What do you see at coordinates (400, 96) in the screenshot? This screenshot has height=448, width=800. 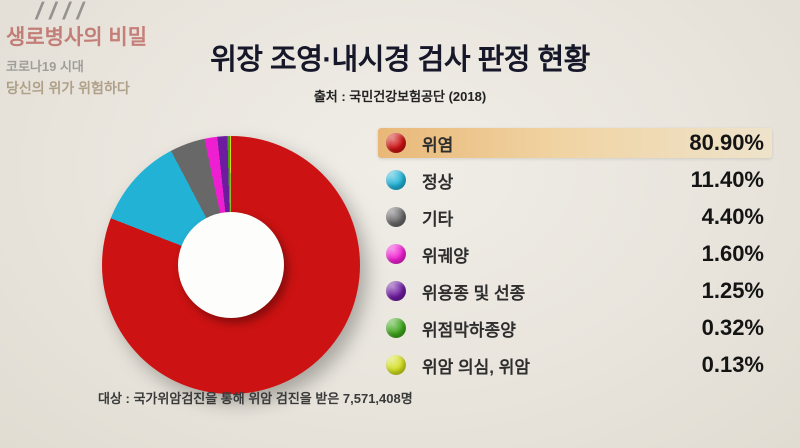 I see `source-caption: 출처 : 국민건강보험공단 (2018)` at bounding box center [400, 96].